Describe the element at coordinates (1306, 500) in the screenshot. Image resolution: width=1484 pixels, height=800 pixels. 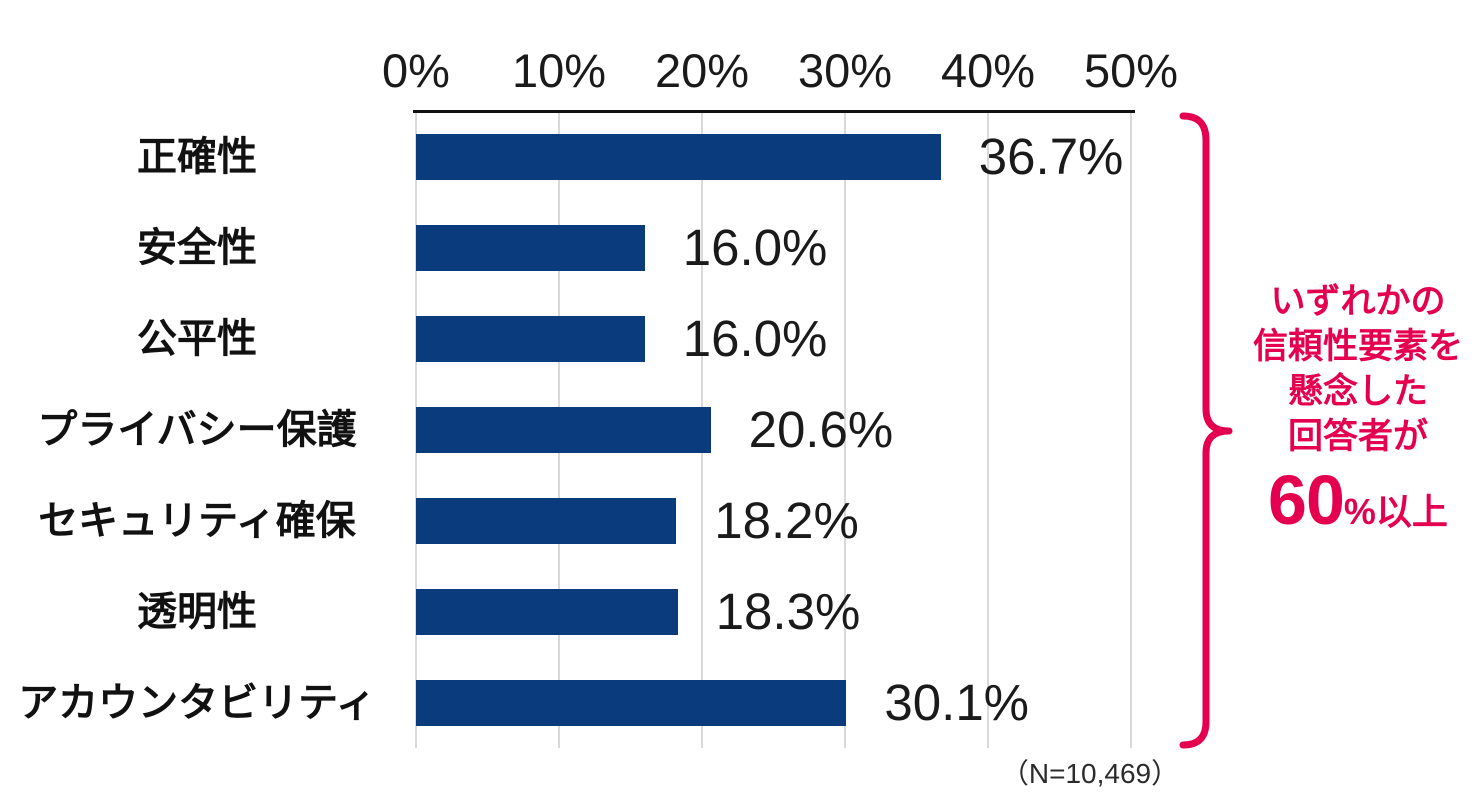
I see `annotation-big-number: 60` at that location.